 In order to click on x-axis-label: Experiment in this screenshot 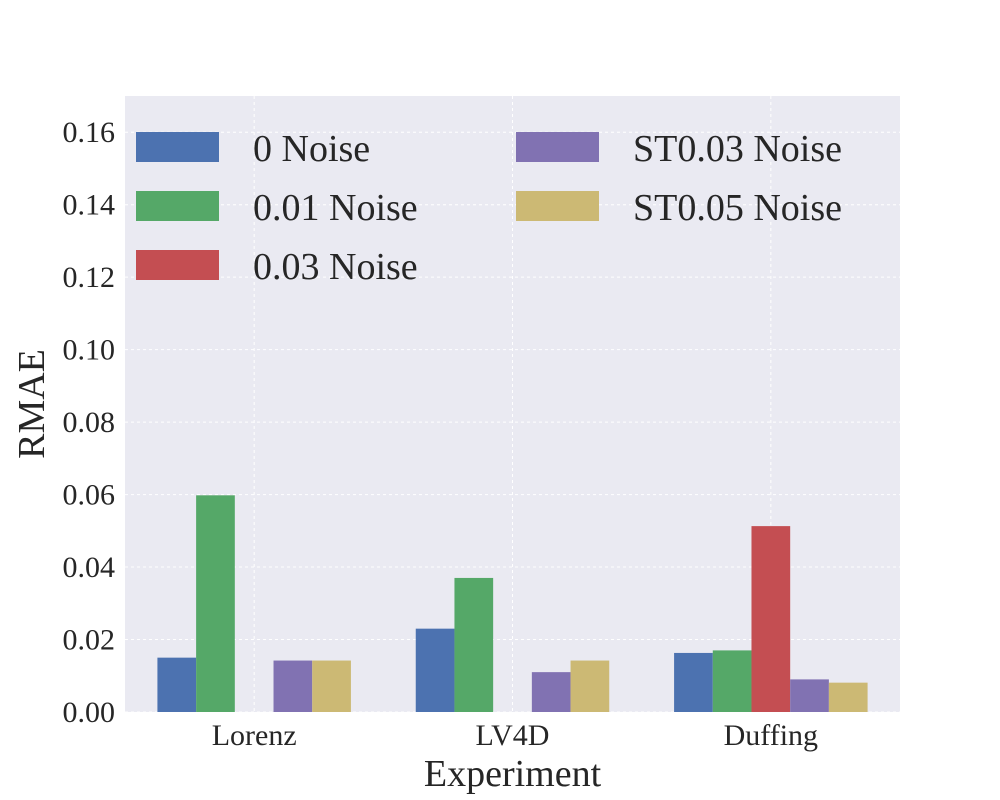, I will do `click(513, 774)`.